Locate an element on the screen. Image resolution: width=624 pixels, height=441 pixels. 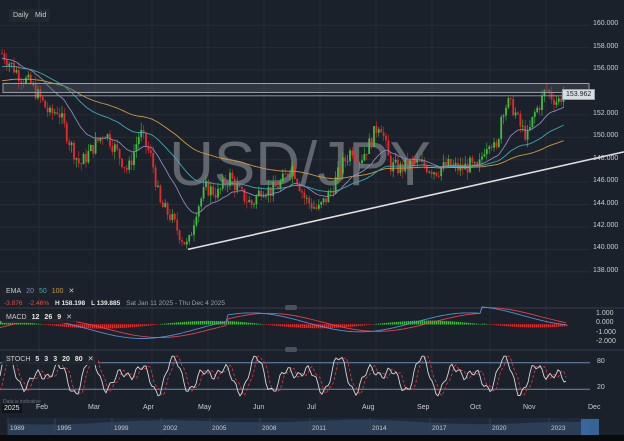
macd-tick: 0.000 is located at coordinates (605, 323).